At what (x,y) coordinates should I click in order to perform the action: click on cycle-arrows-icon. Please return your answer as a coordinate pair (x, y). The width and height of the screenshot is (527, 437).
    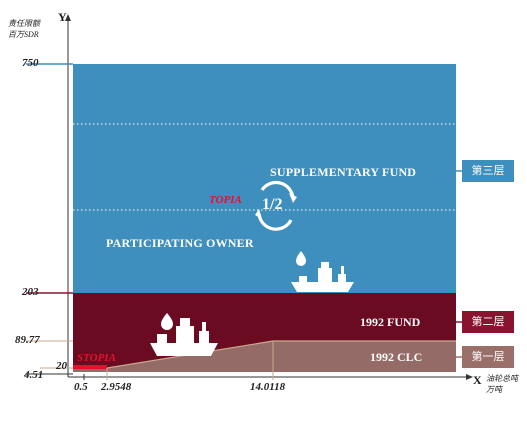
    Looking at the image, I should click on (276, 205).